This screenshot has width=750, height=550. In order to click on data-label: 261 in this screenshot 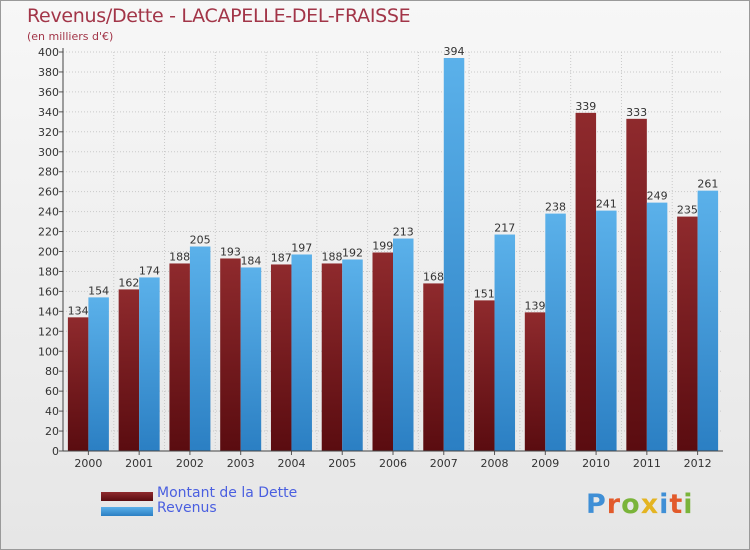, I will do `click(707, 184)`.